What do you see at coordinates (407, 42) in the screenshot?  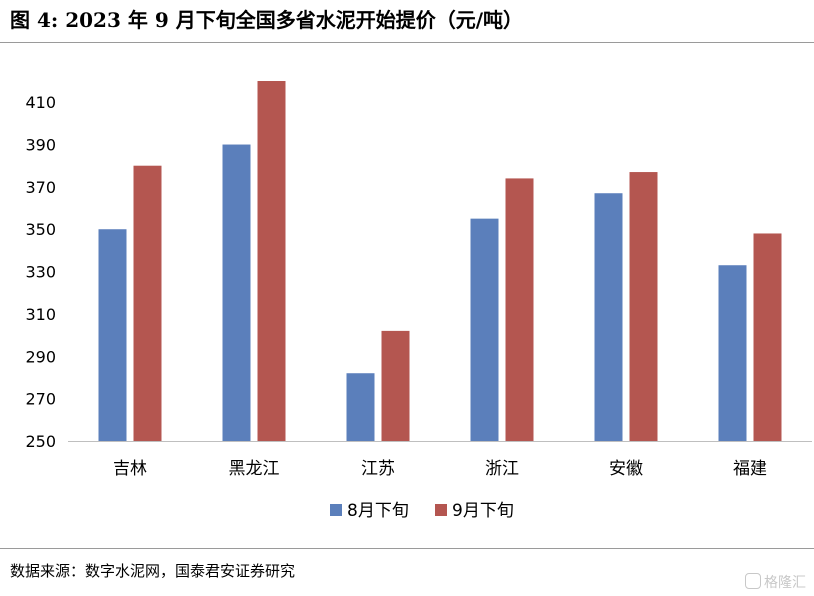 I see `top-rule` at bounding box center [407, 42].